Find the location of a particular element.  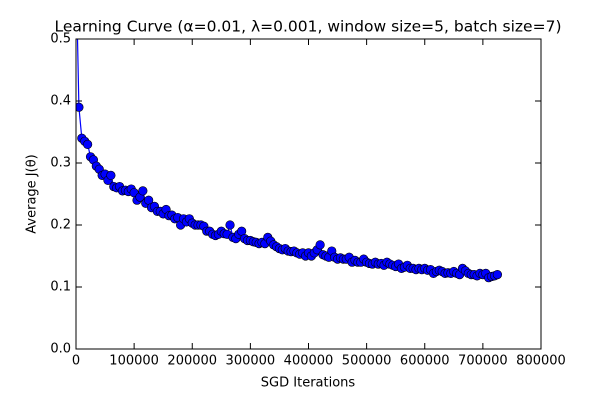

x-tick-label: 600000 is located at coordinates (425, 361).